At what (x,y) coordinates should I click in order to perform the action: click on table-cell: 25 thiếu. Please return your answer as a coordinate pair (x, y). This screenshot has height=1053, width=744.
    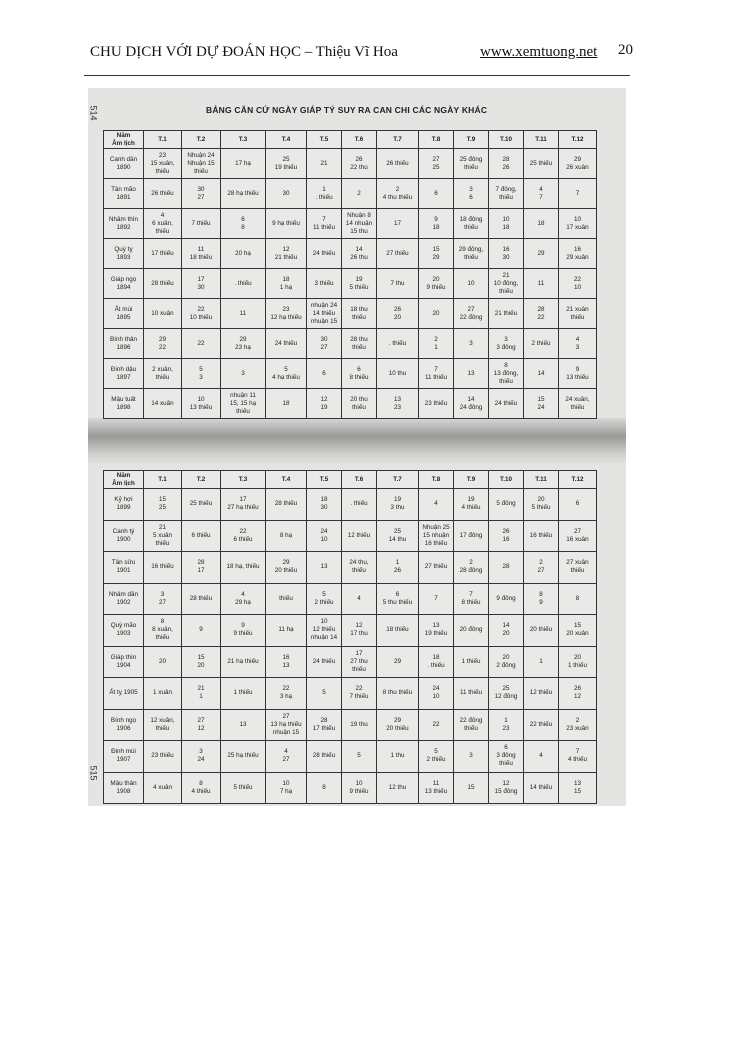
    Looking at the image, I should click on (201, 504).